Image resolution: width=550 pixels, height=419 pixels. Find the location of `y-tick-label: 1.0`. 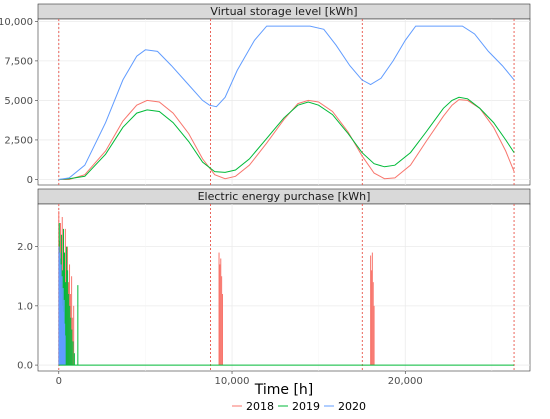

y-tick-label: 1.0 is located at coordinates (25, 306).